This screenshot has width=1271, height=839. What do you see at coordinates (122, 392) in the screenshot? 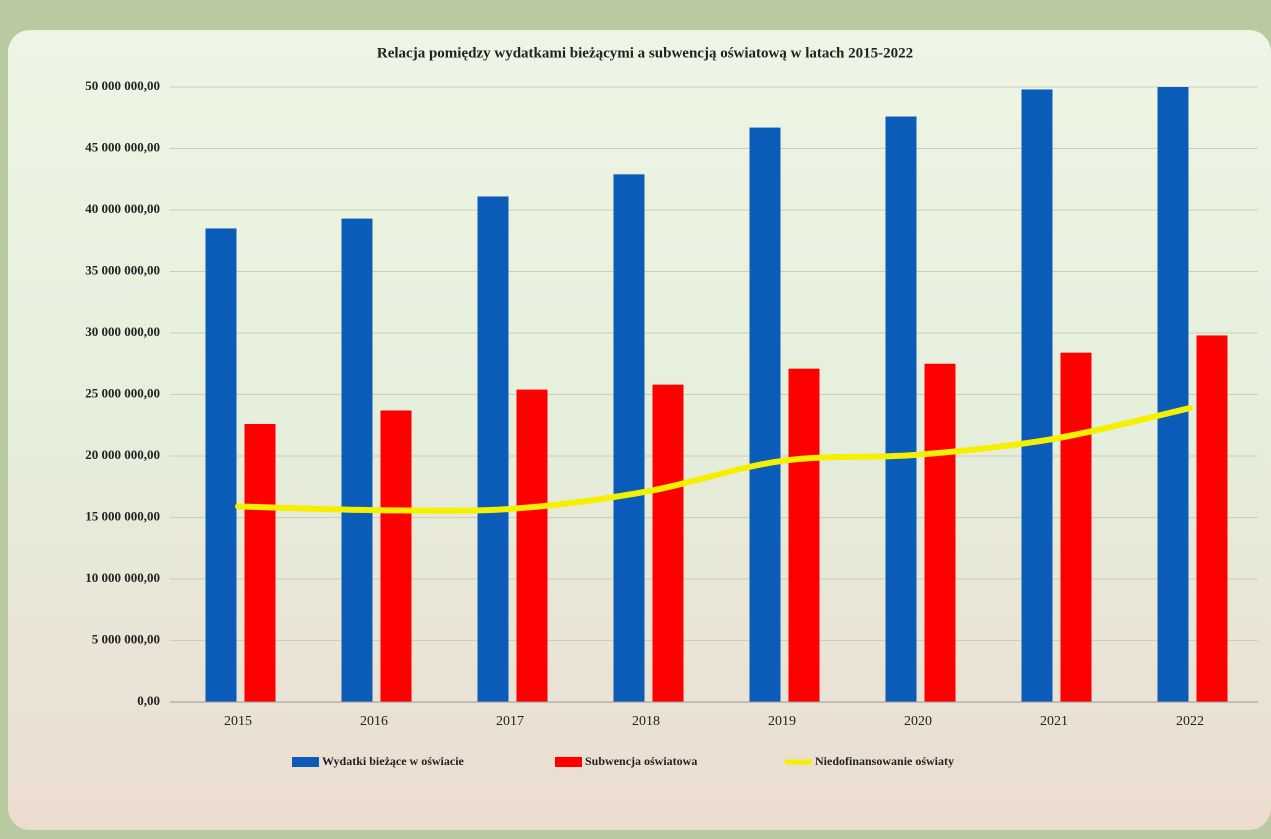
I see `y-tick-label: 25 000 000,00` at bounding box center [122, 392].